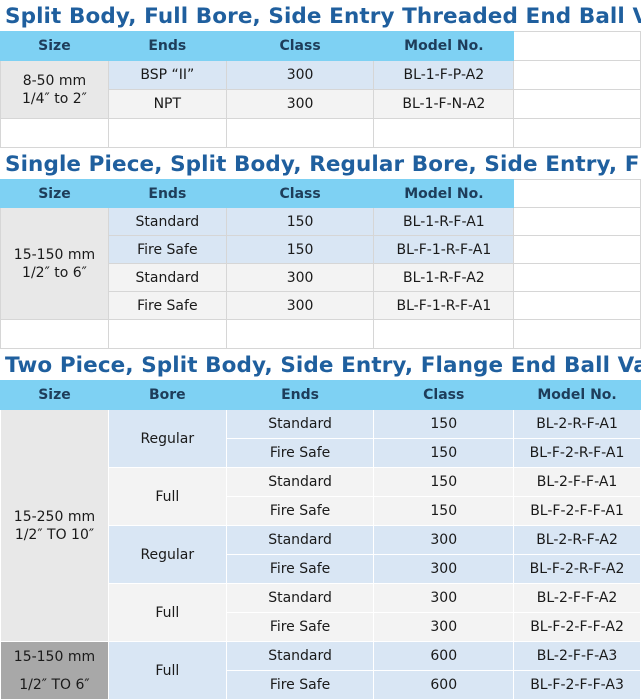 The image size is (641, 700). What do you see at coordinates (577, 569) in the screenshot?
I see `model-cell: BL-F-2-R-F-A2` at bounding box center [577, 569].